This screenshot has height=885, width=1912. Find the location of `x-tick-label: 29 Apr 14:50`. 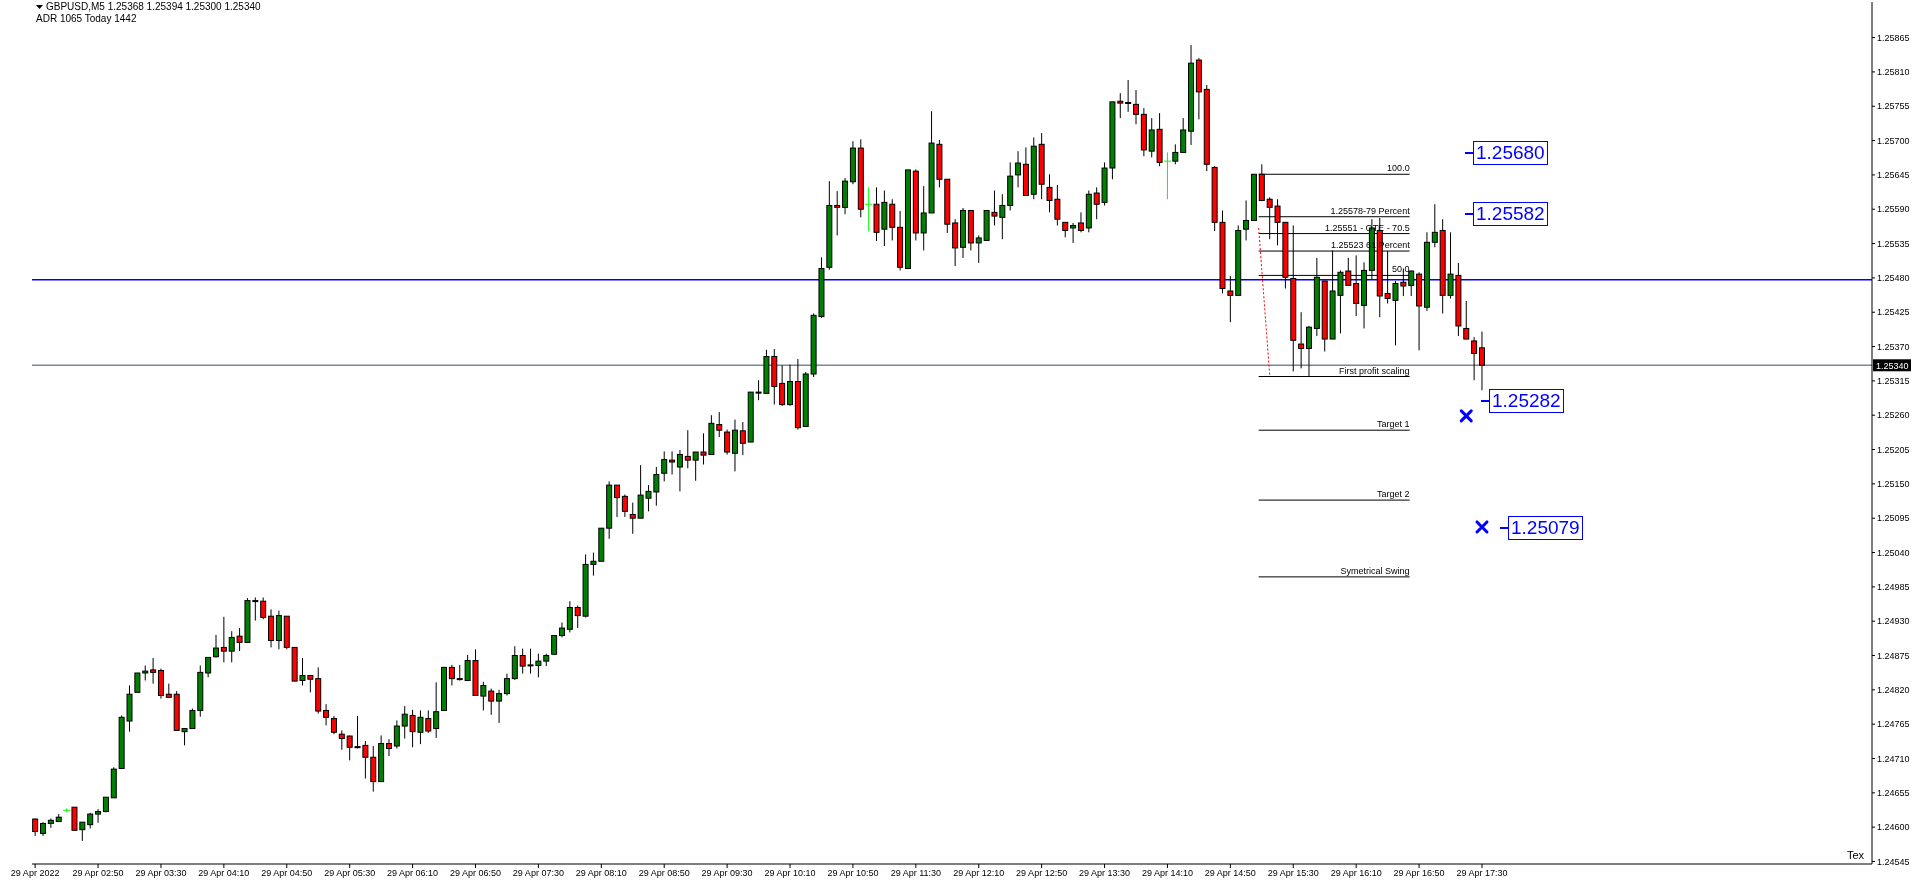

x-tick-label: 29 Apr 14:50 is located at coordinates (1230, 873).